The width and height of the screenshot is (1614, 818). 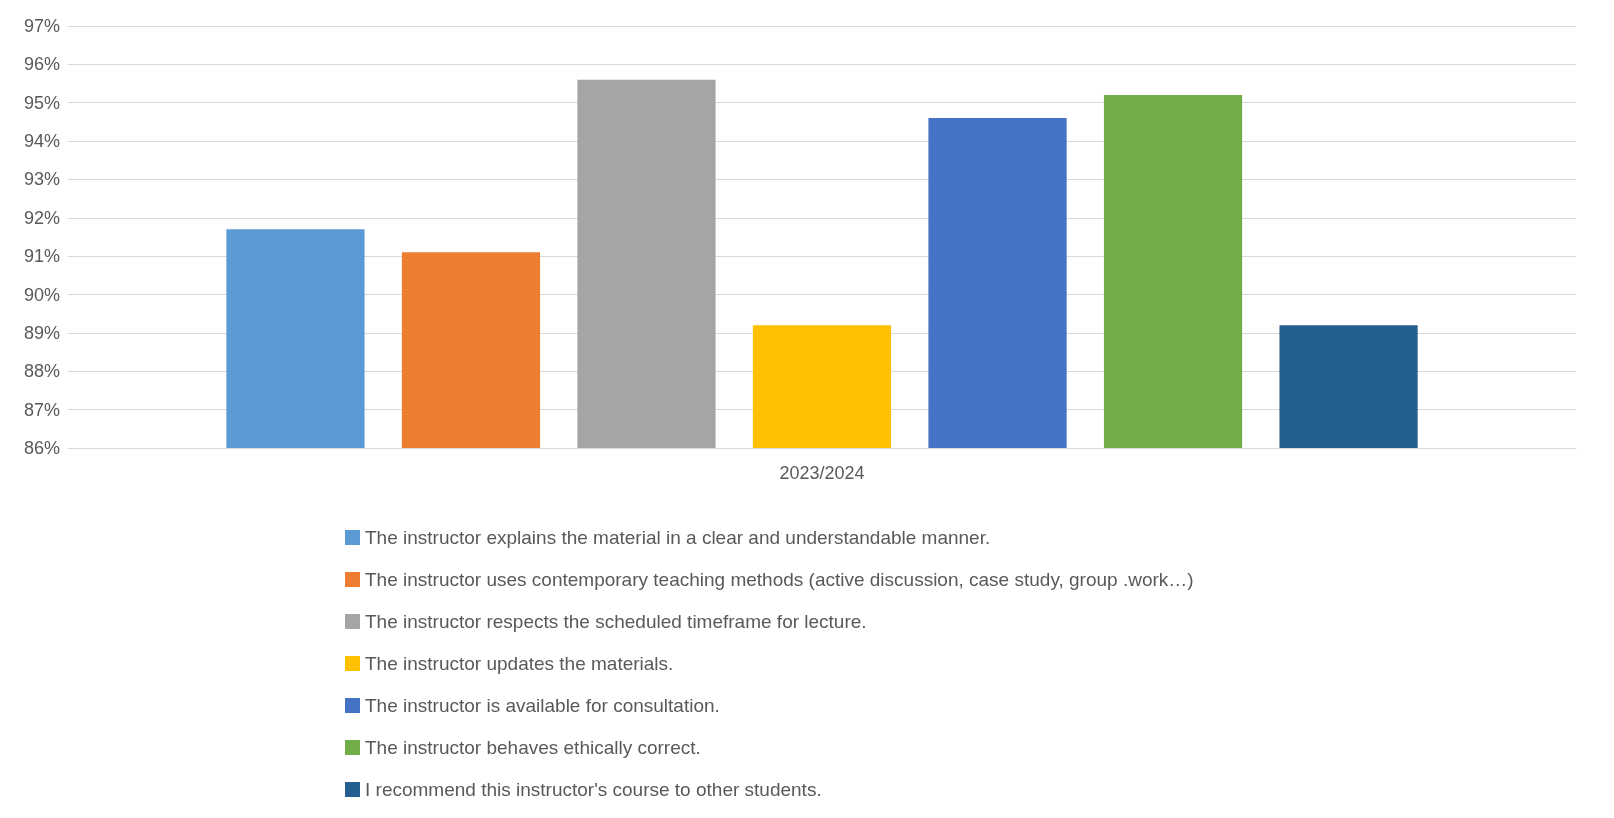 I want to click on y-tick-label: 96%, so click(x=41, y=64).